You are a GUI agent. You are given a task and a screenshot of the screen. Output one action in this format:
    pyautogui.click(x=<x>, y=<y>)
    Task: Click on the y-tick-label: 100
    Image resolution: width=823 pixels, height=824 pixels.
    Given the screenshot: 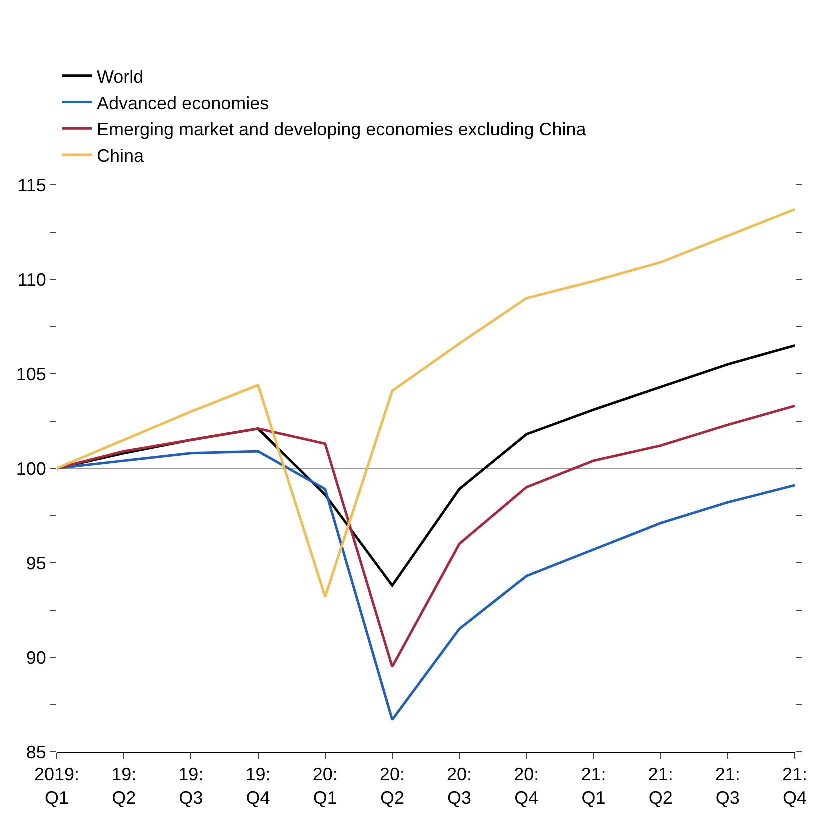 What is the action you would take?
    pyautogui.click(x=31, y=468)
    